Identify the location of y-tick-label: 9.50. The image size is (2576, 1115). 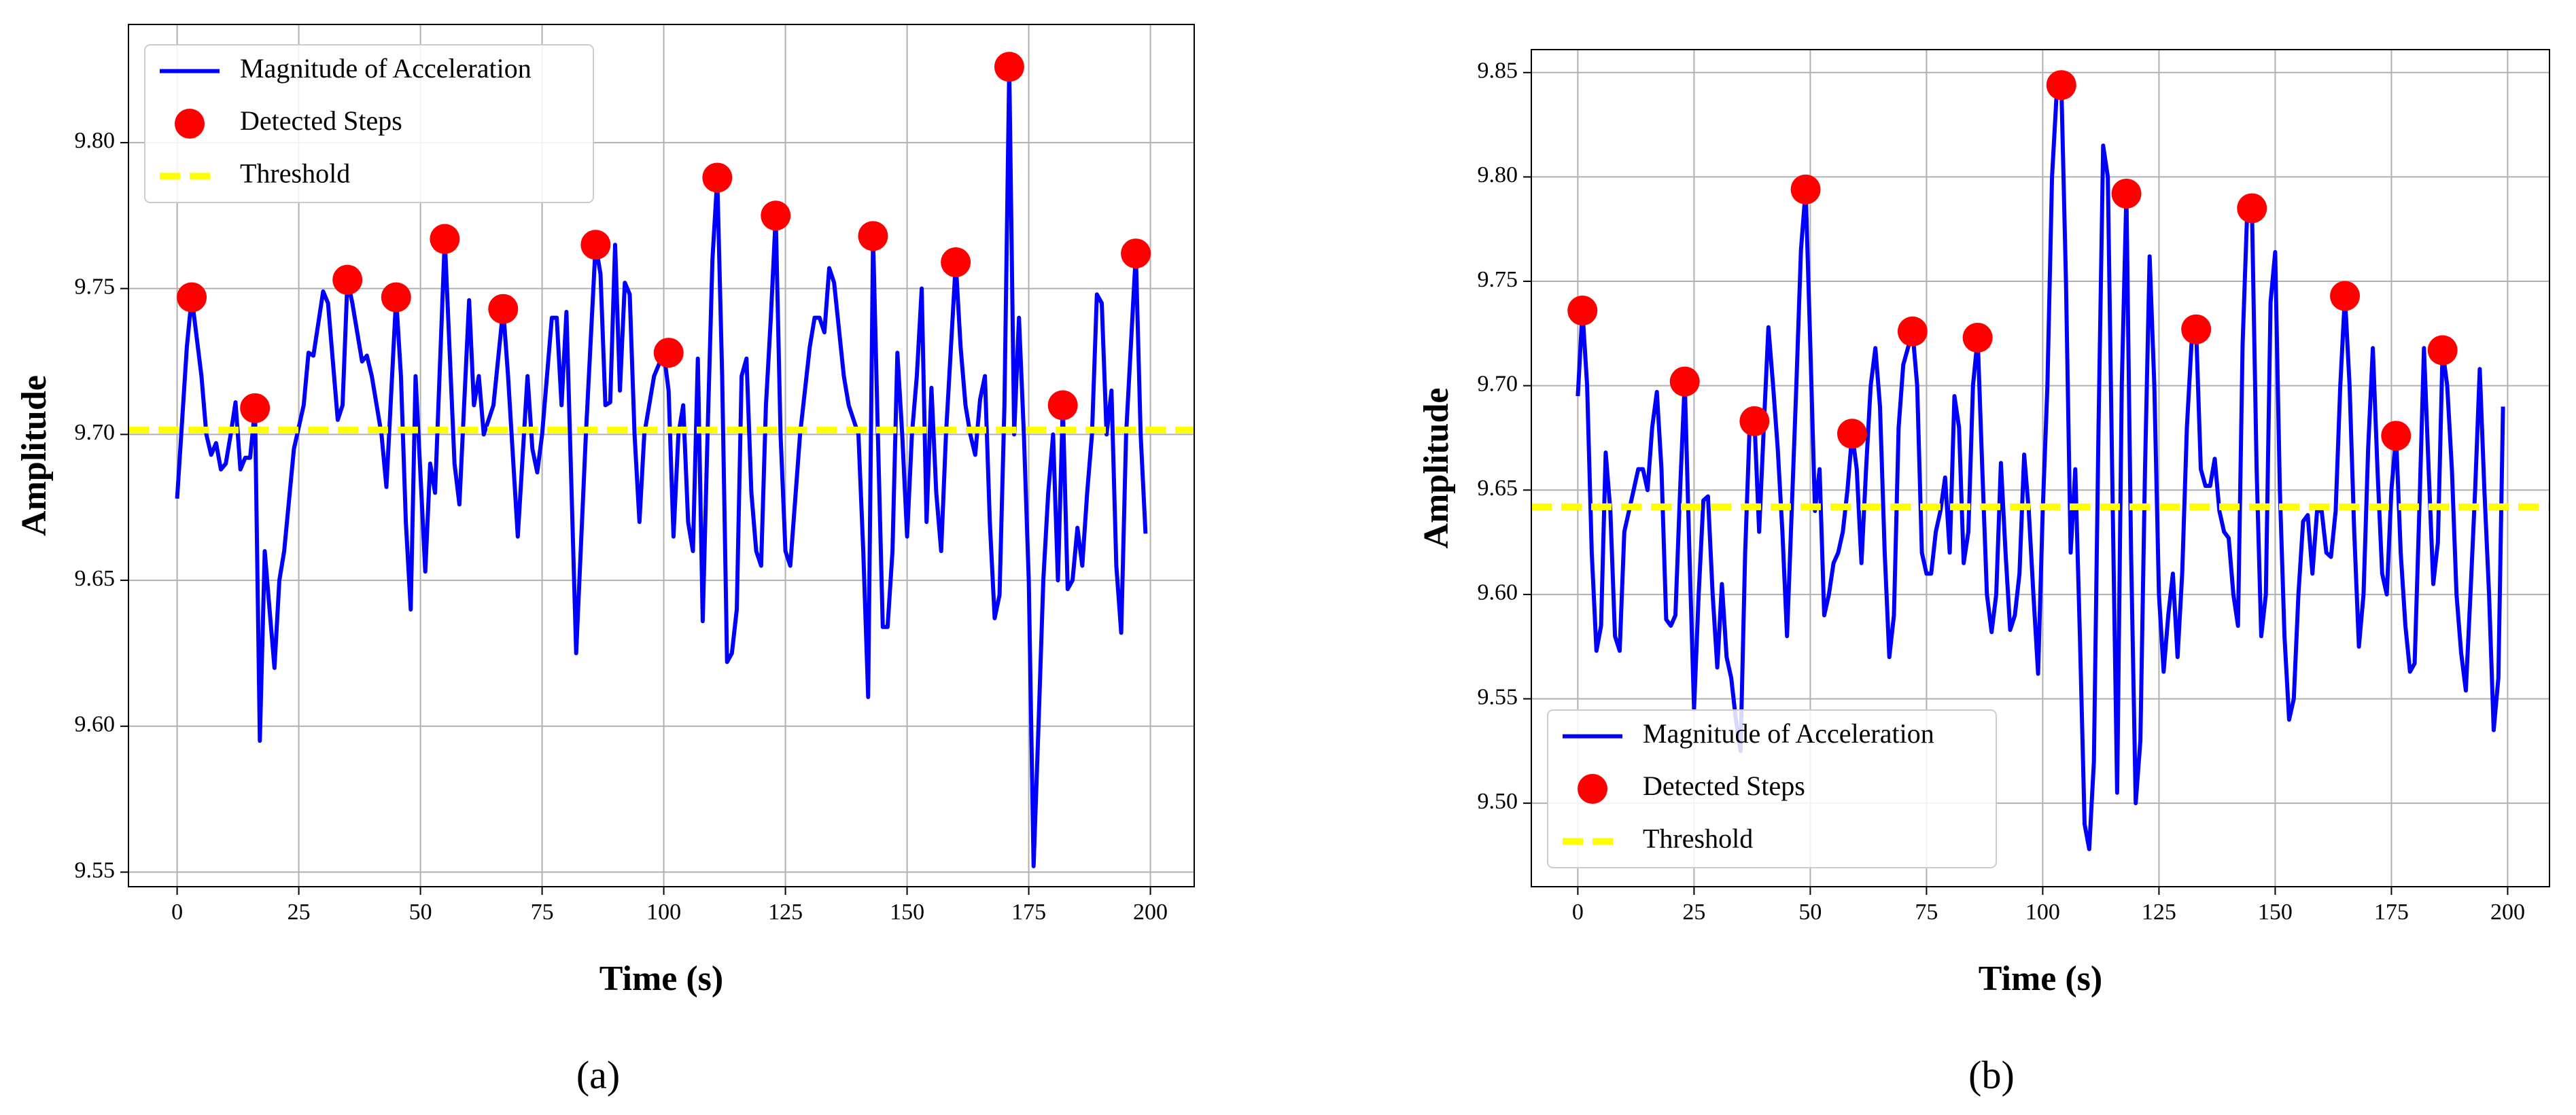
(1498, 801).